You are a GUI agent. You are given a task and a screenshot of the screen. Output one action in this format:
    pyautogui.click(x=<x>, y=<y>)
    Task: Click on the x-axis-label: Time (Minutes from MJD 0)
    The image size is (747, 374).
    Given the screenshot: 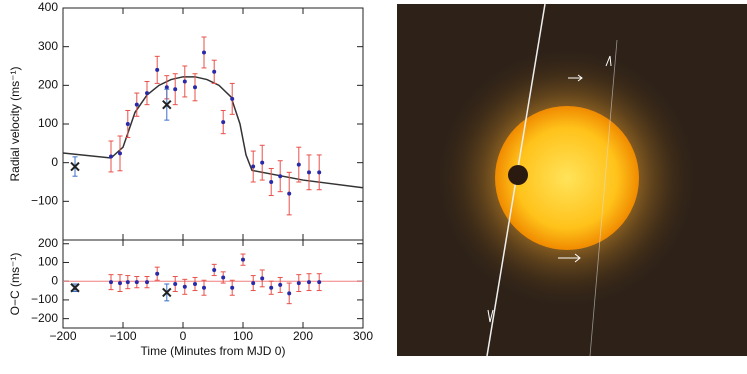 What is the action you would take?
    pyautogui.click(x=213, y=351)
    